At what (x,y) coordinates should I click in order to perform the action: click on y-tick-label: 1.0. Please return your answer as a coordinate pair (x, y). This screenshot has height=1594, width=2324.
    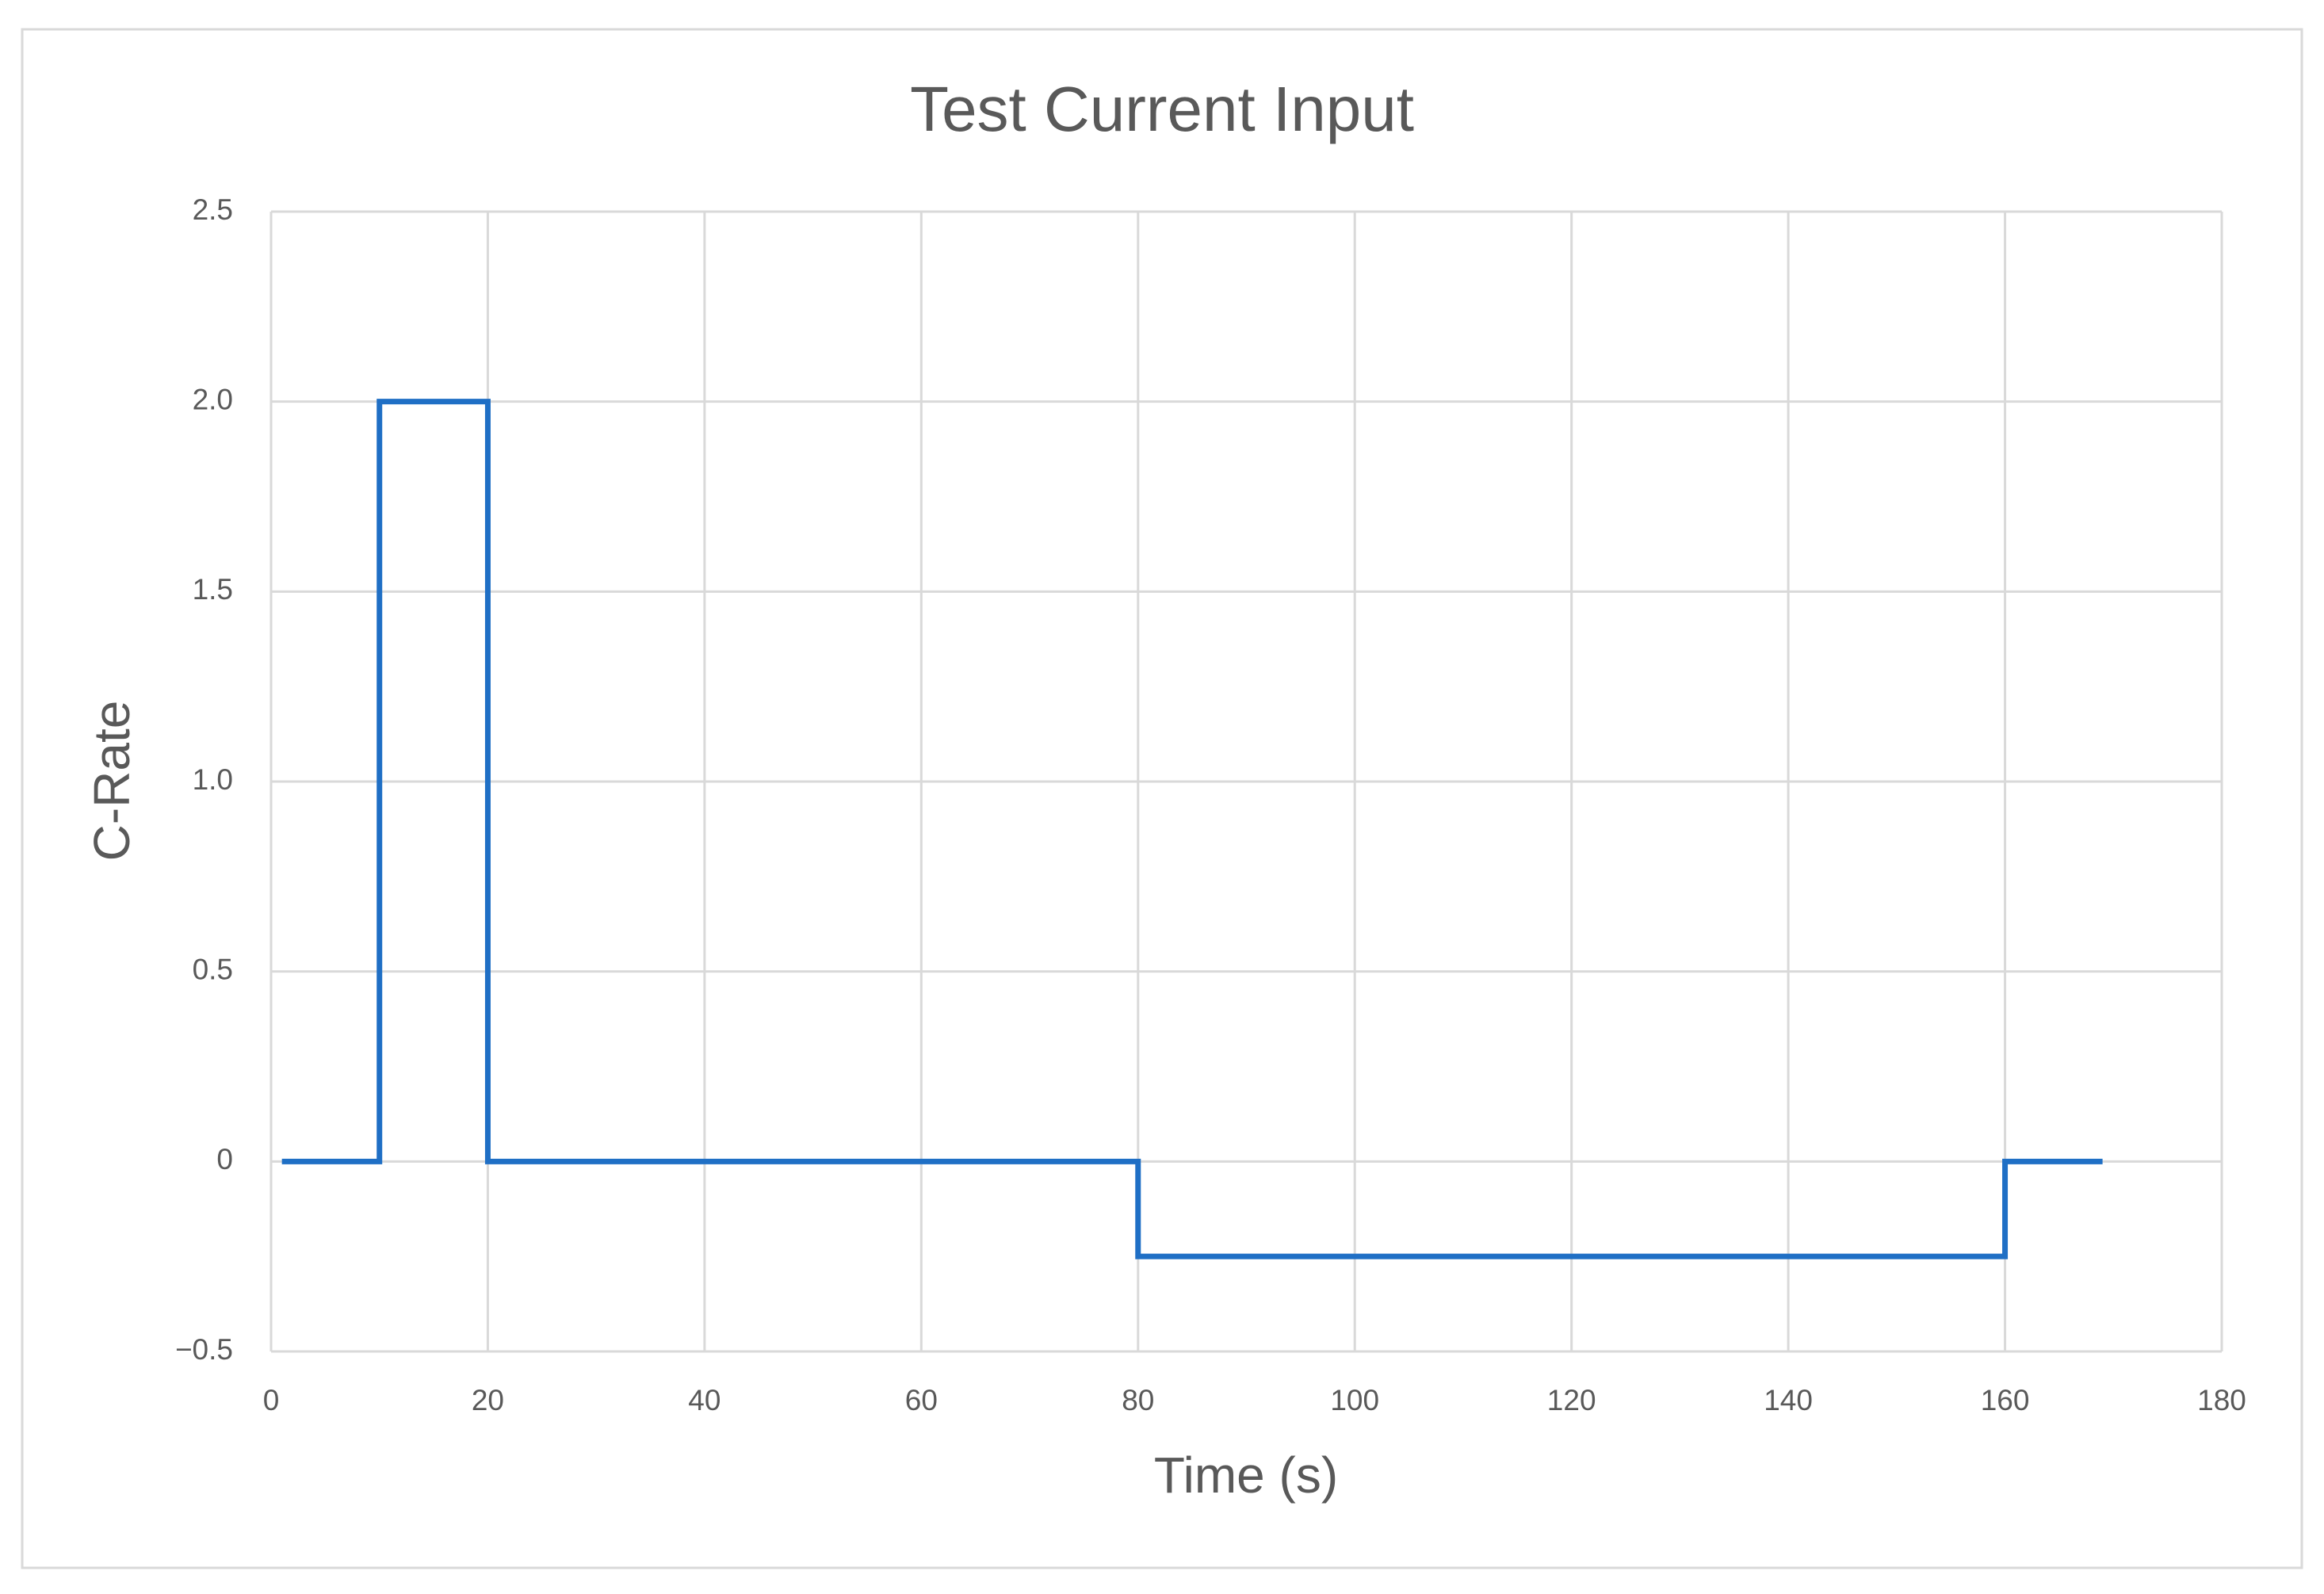
    Looking at the image, I should click on (213, 779).